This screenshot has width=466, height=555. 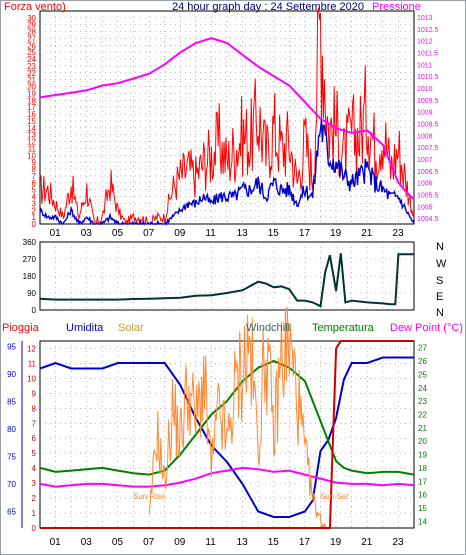 I want to click on series-direction, so click(x=226, y=280).